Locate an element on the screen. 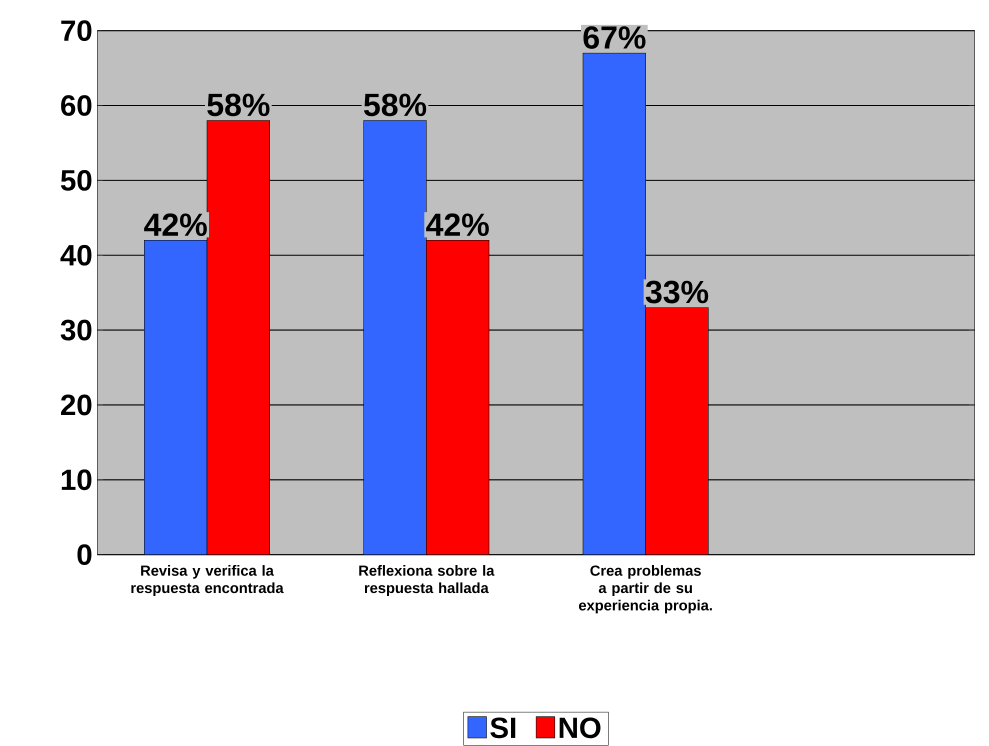 The height and width of the screenshot is (746, 989). x-tick-label: Crea problemas a partir de su experiencia propia. is located at coordinates (645, 589).